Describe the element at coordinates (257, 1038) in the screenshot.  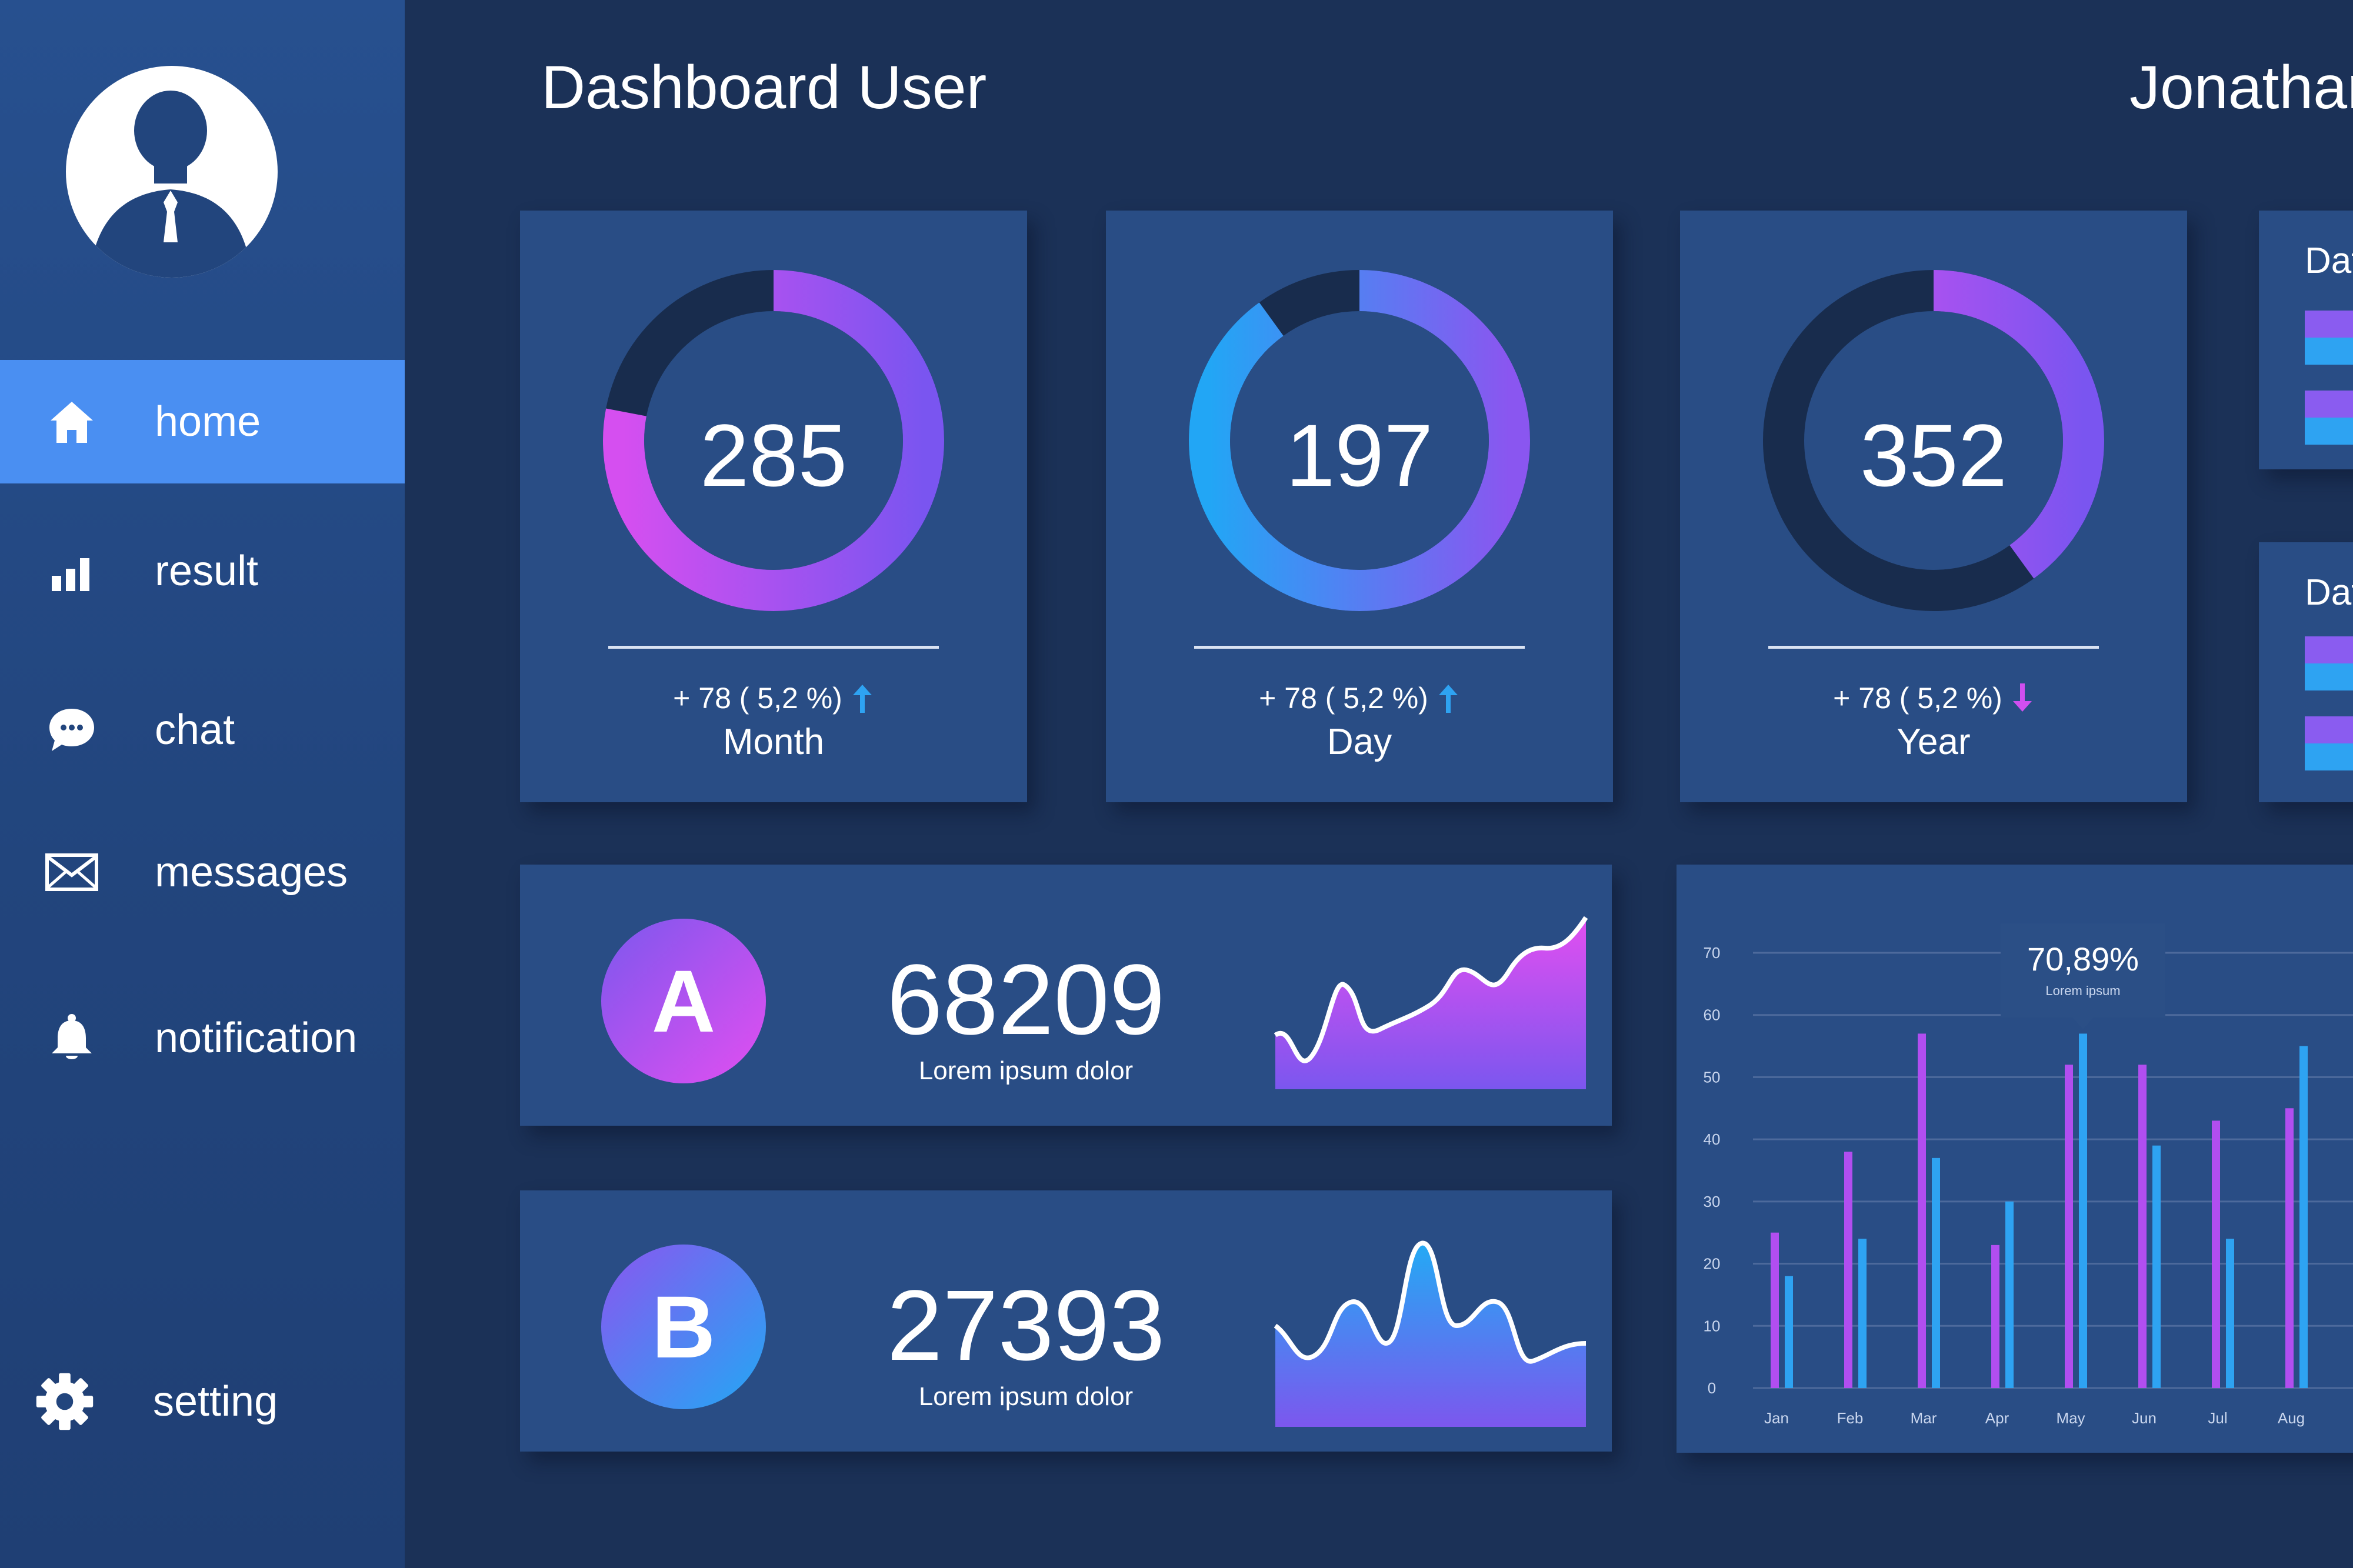
I see `sidebar-item-label: notification` at that location.